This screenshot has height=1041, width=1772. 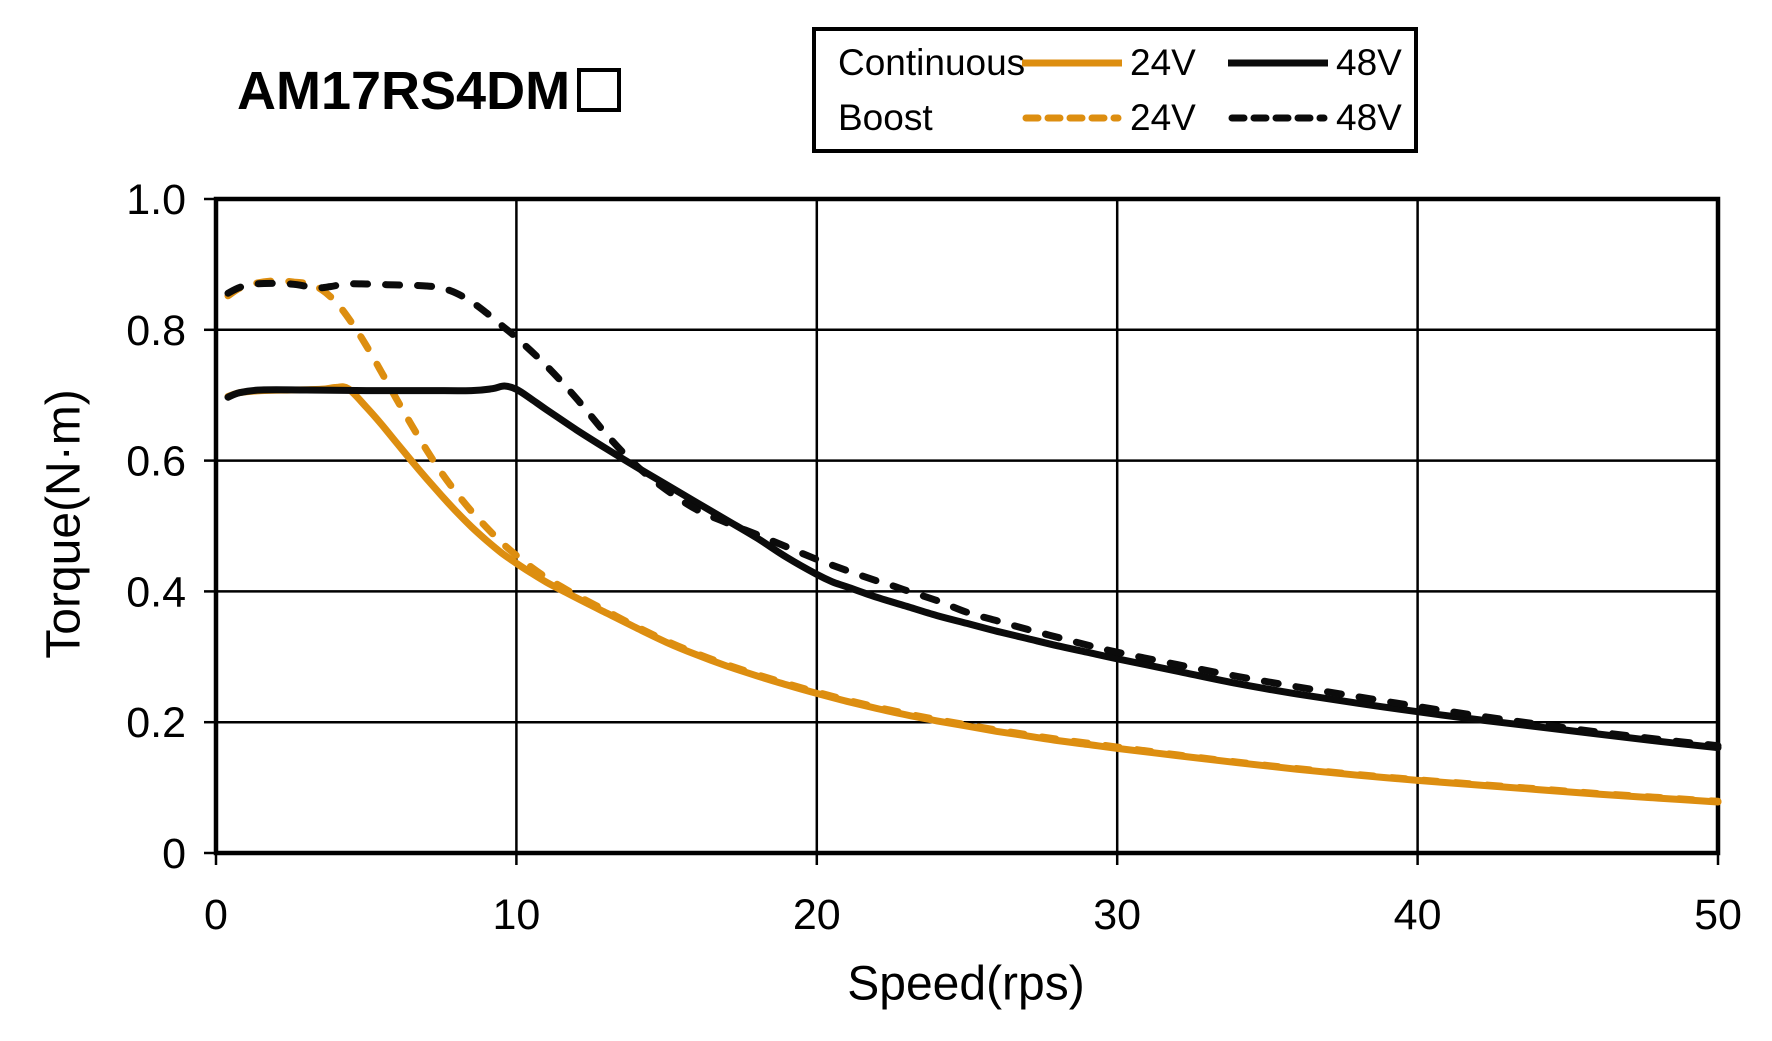 What do you see at coordinates (156, 462) in the screenshot?
I see `y-tick-label-0.6: 0.6` at bounding box center [156, 462].